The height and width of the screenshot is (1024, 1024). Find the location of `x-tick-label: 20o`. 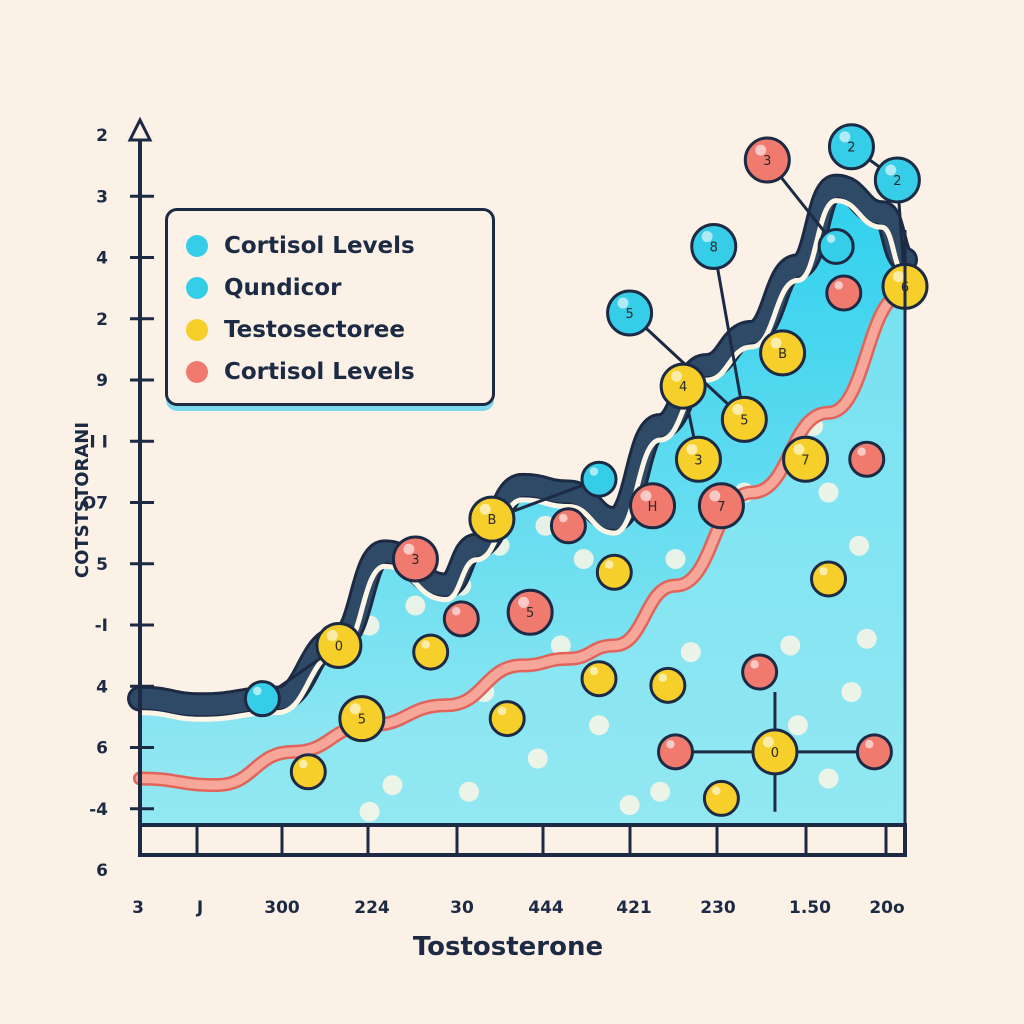

x-tick-label: 20o is located at coordinates (886, 908).